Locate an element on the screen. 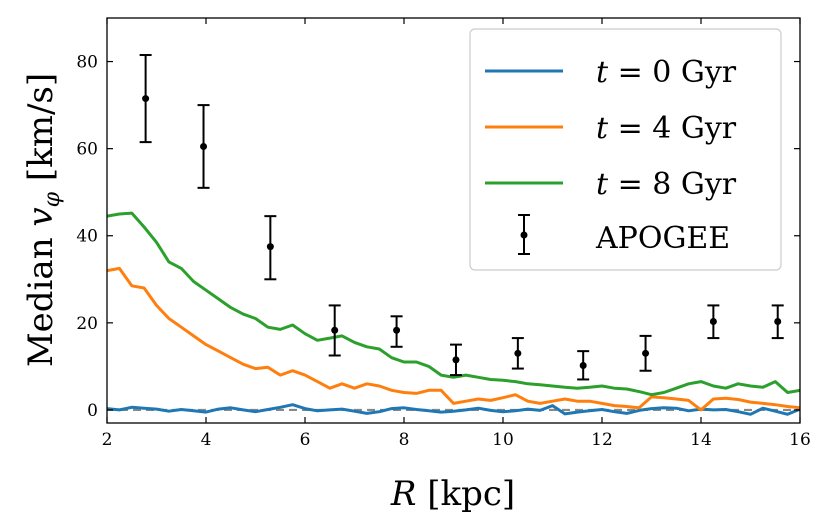 Image resolution: width=831 pixels, height=527 pixels. x-tick-label: 16 is located at coordinates (800, 440).